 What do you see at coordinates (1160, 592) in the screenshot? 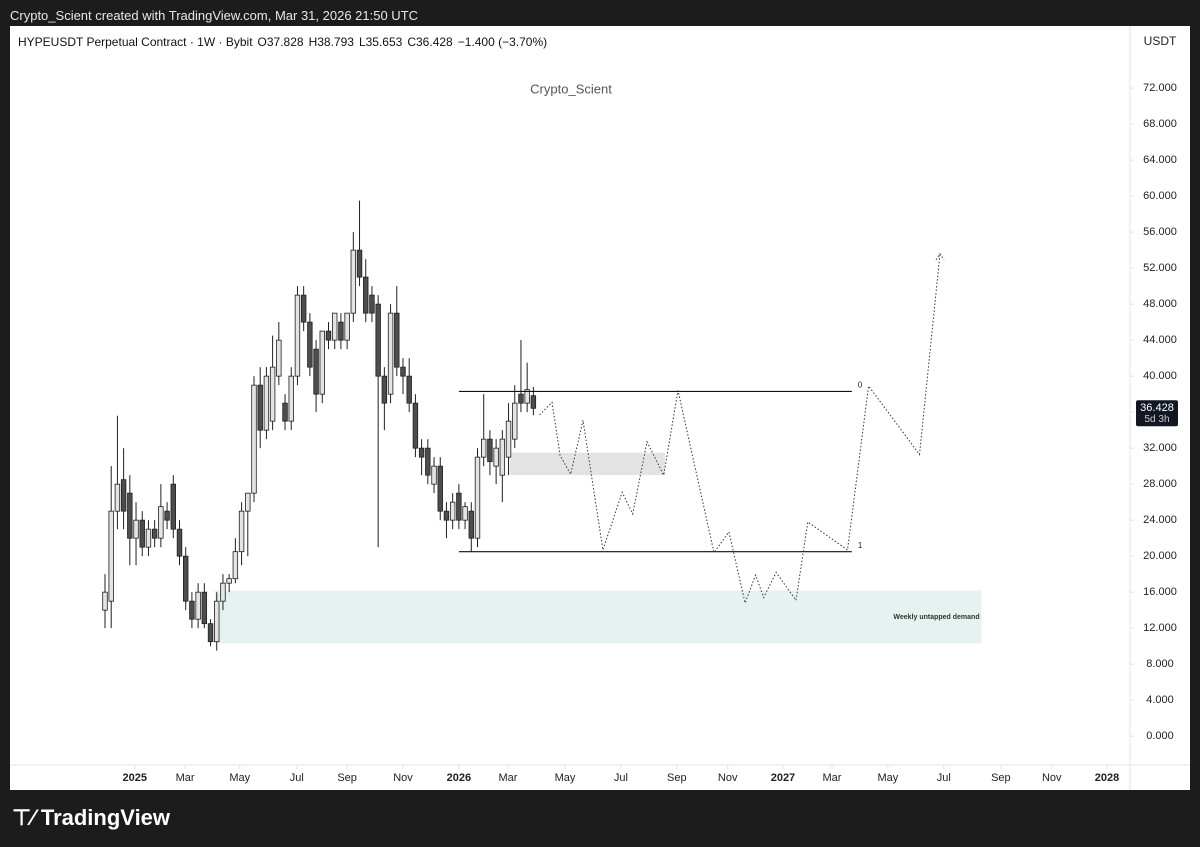
I see `y-tick-label: 16.000` at bounding box center [1160, 592].